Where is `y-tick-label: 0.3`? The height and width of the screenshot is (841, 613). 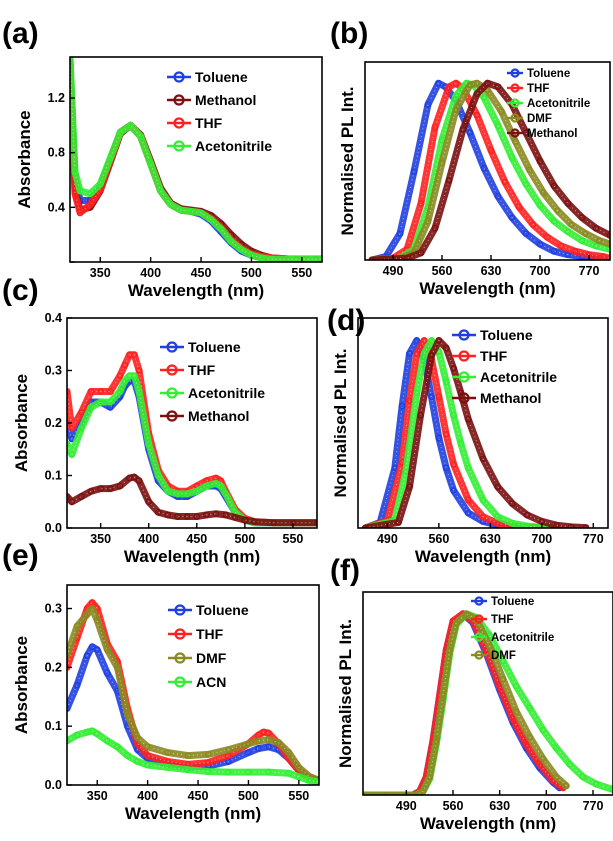 y-tick-label: 0.3 is located at coordinates (53, 609).